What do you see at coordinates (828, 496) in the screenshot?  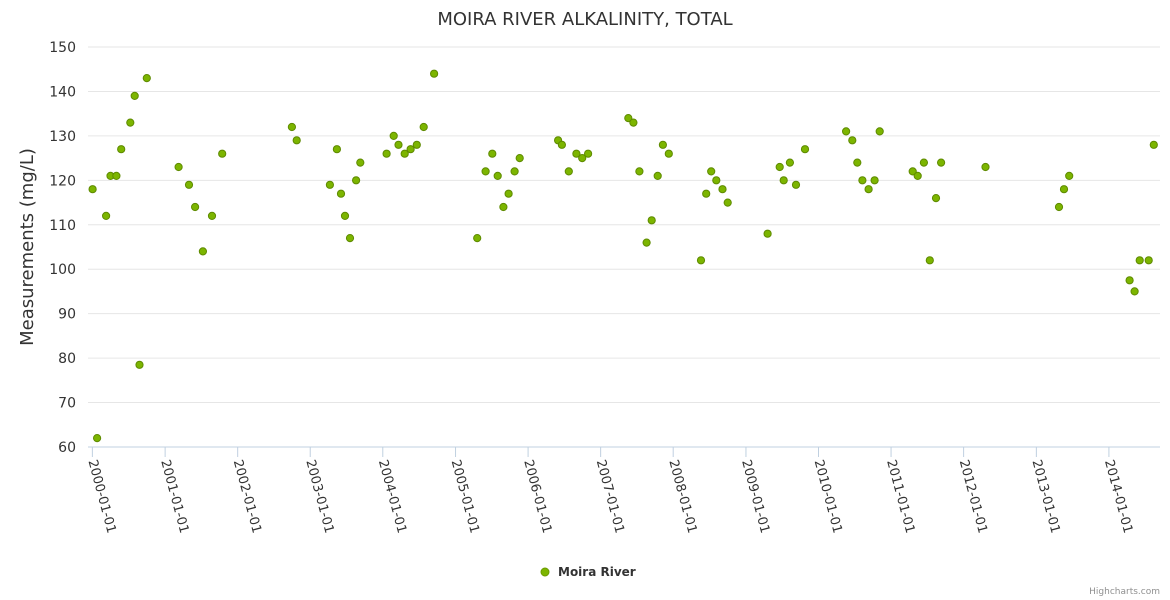 I see `x-tick-label: 2010-01-01` at bounding box center [828, 496].